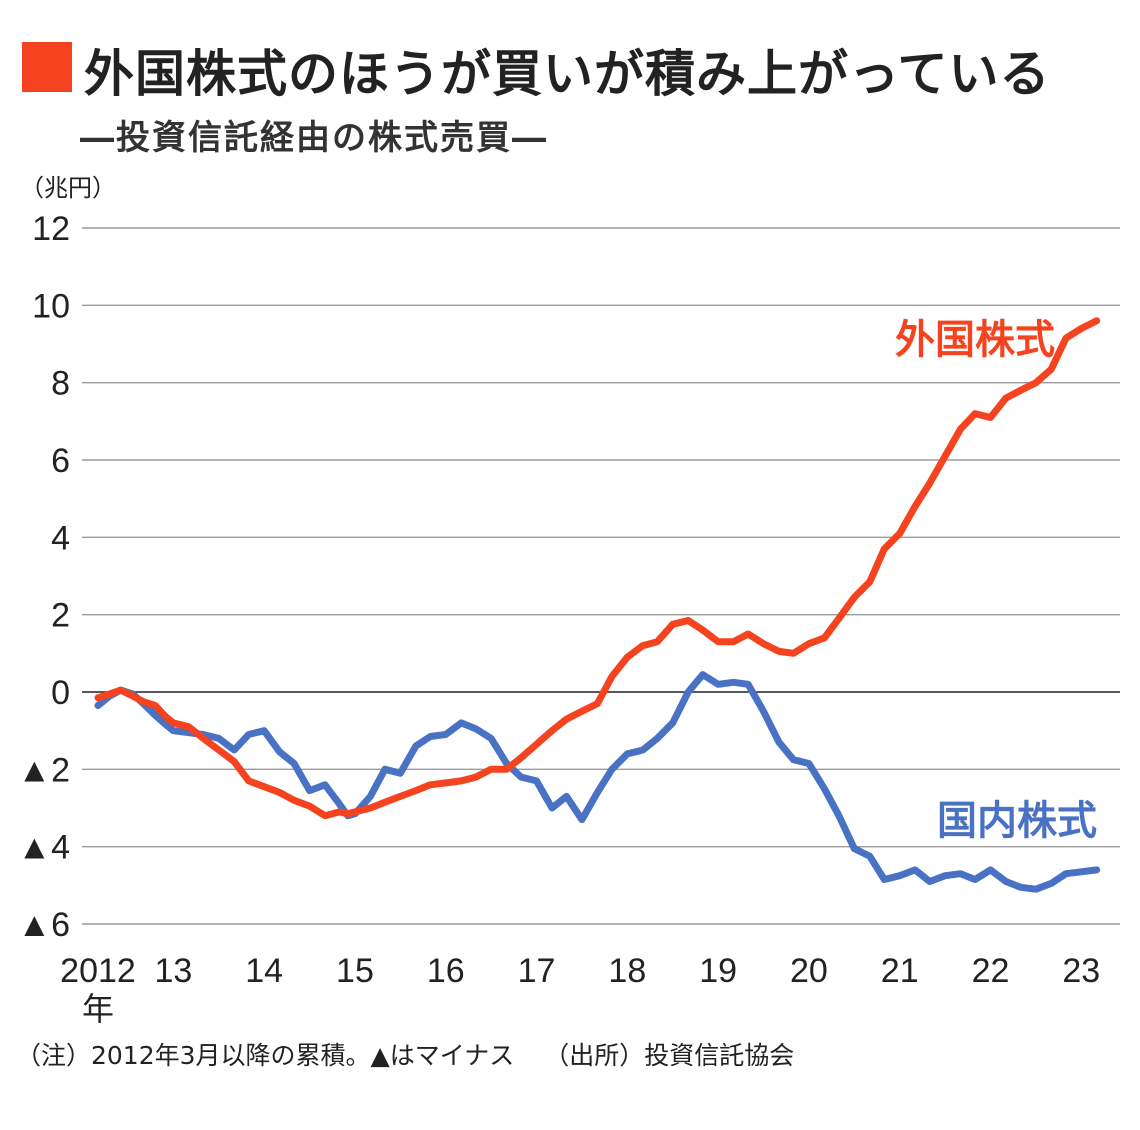  Describe the element at coordinates (51, 229) in the screenshot. I see `y-tick-label: 12` at that location.